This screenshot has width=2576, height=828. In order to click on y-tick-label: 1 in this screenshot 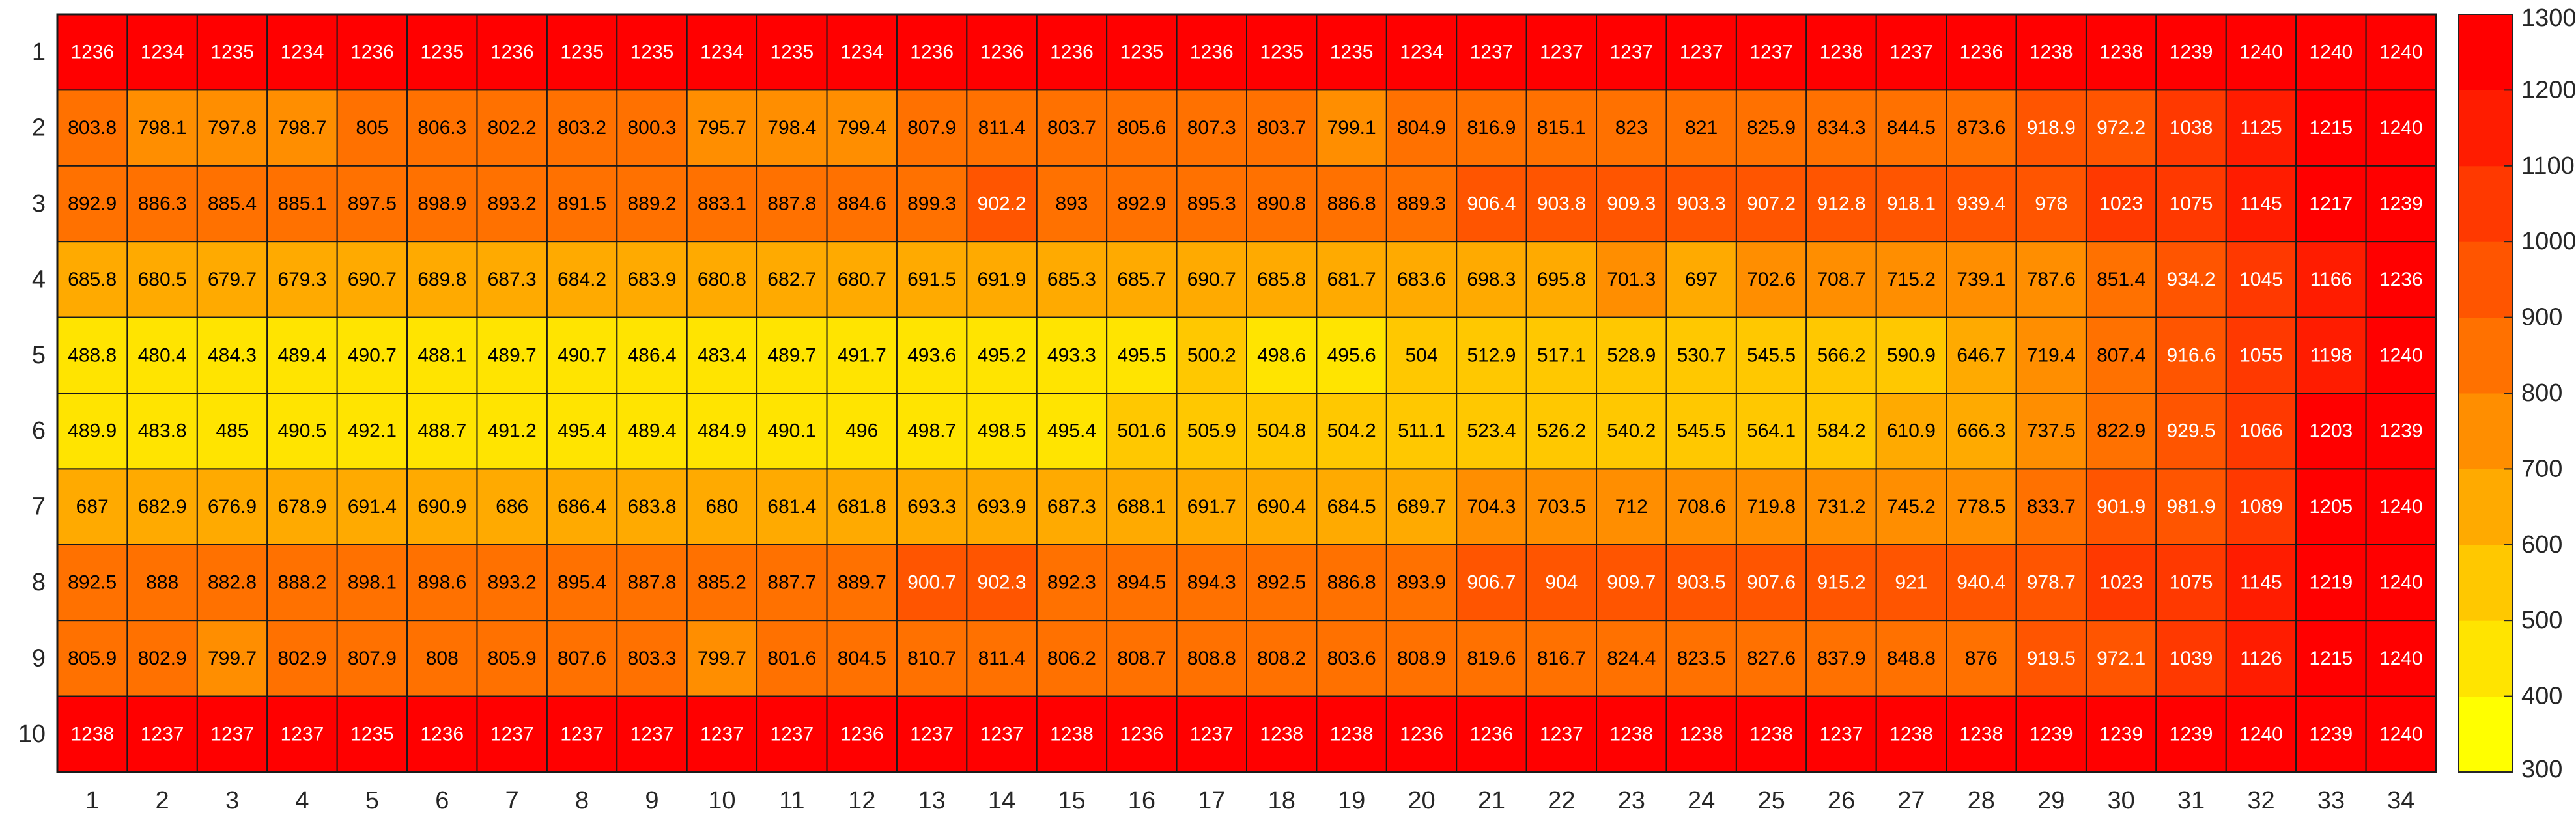, I will do `click(39, 52)`.